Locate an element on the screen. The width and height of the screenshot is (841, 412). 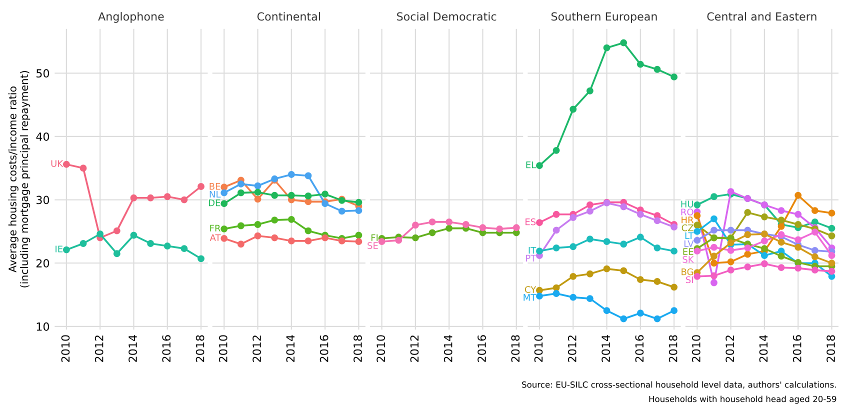
series-label: MT is located at coordinates (530, 297).